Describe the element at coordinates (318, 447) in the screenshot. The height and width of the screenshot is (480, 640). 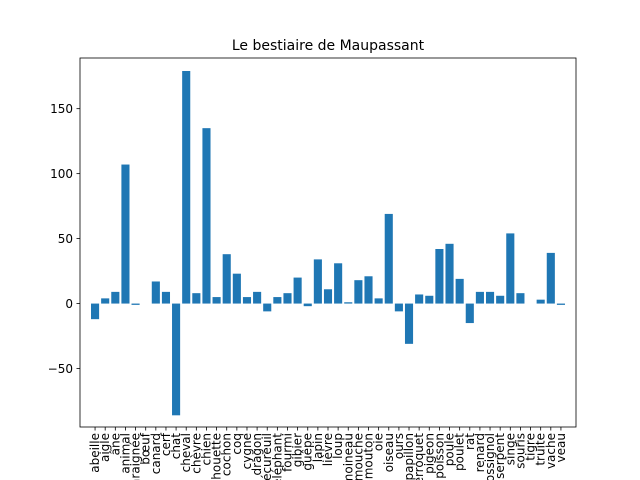
I see `x-tick-label: lapin` at that location.